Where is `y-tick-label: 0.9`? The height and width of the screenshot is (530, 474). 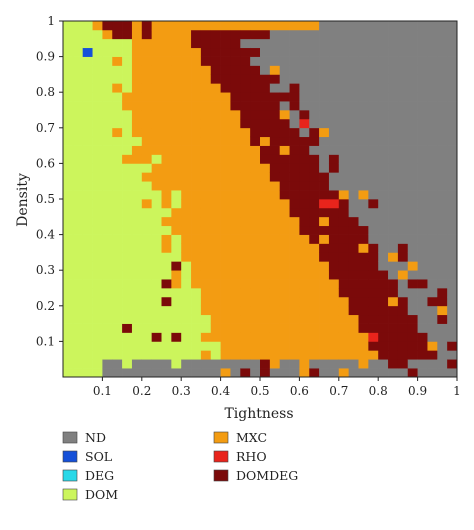
y-tick-label: 0.9 is located at coordinates (45, 57).